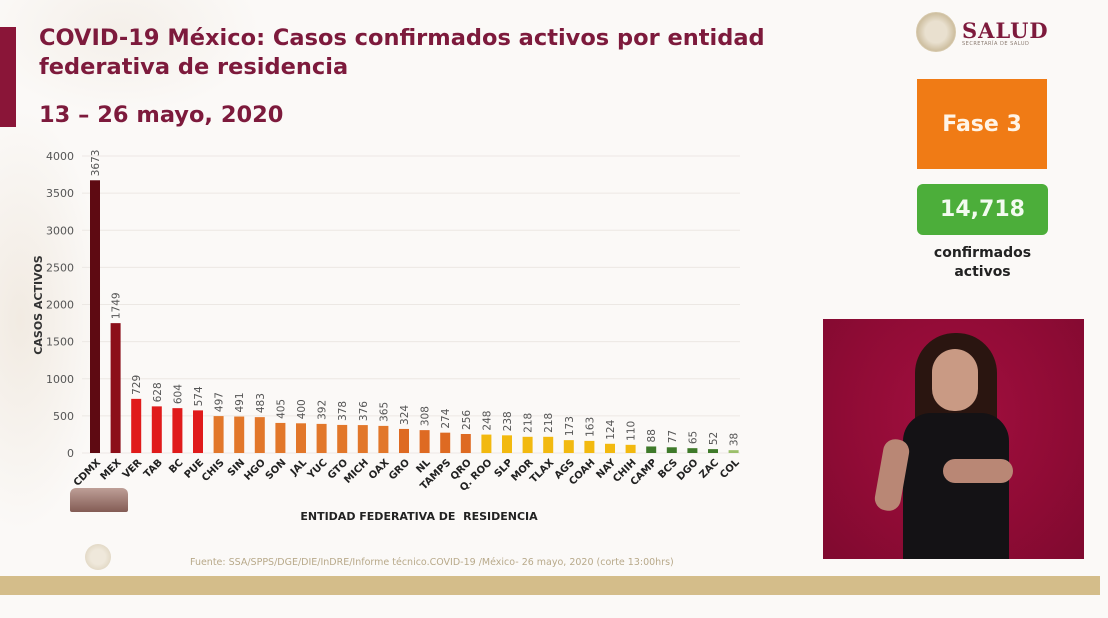 The image size is (1108, 618). Describe the element at coordinates (321, 438) in the screenshot. I see `bar-yuc` at that location.